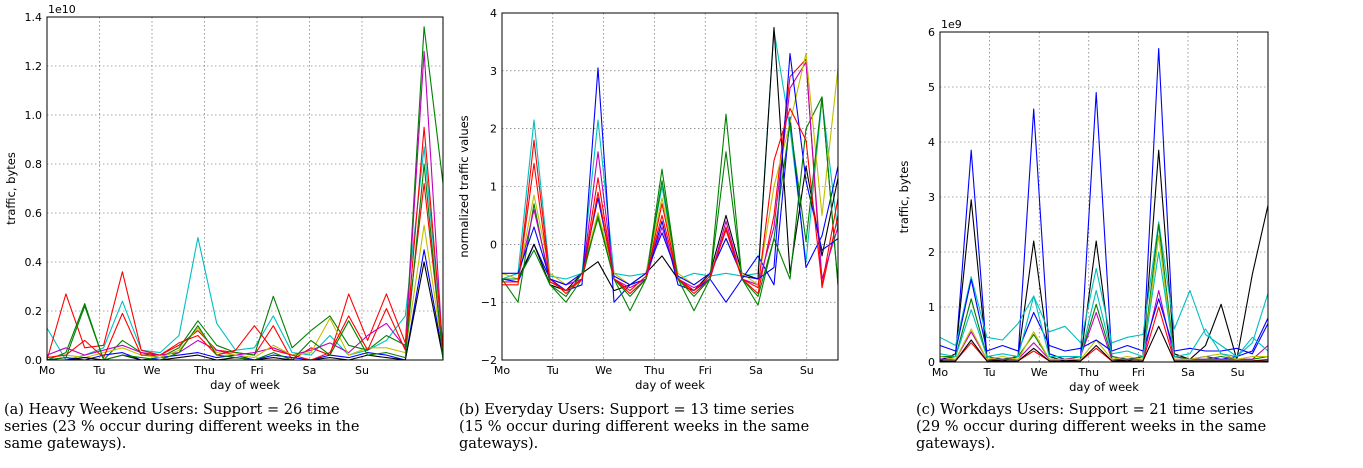 The image size is (1363, 468). What do you see at coordinates (34, 213) in the screenshot?
I see `y-tick-label: 0.6` at bounding box center [34, 213].